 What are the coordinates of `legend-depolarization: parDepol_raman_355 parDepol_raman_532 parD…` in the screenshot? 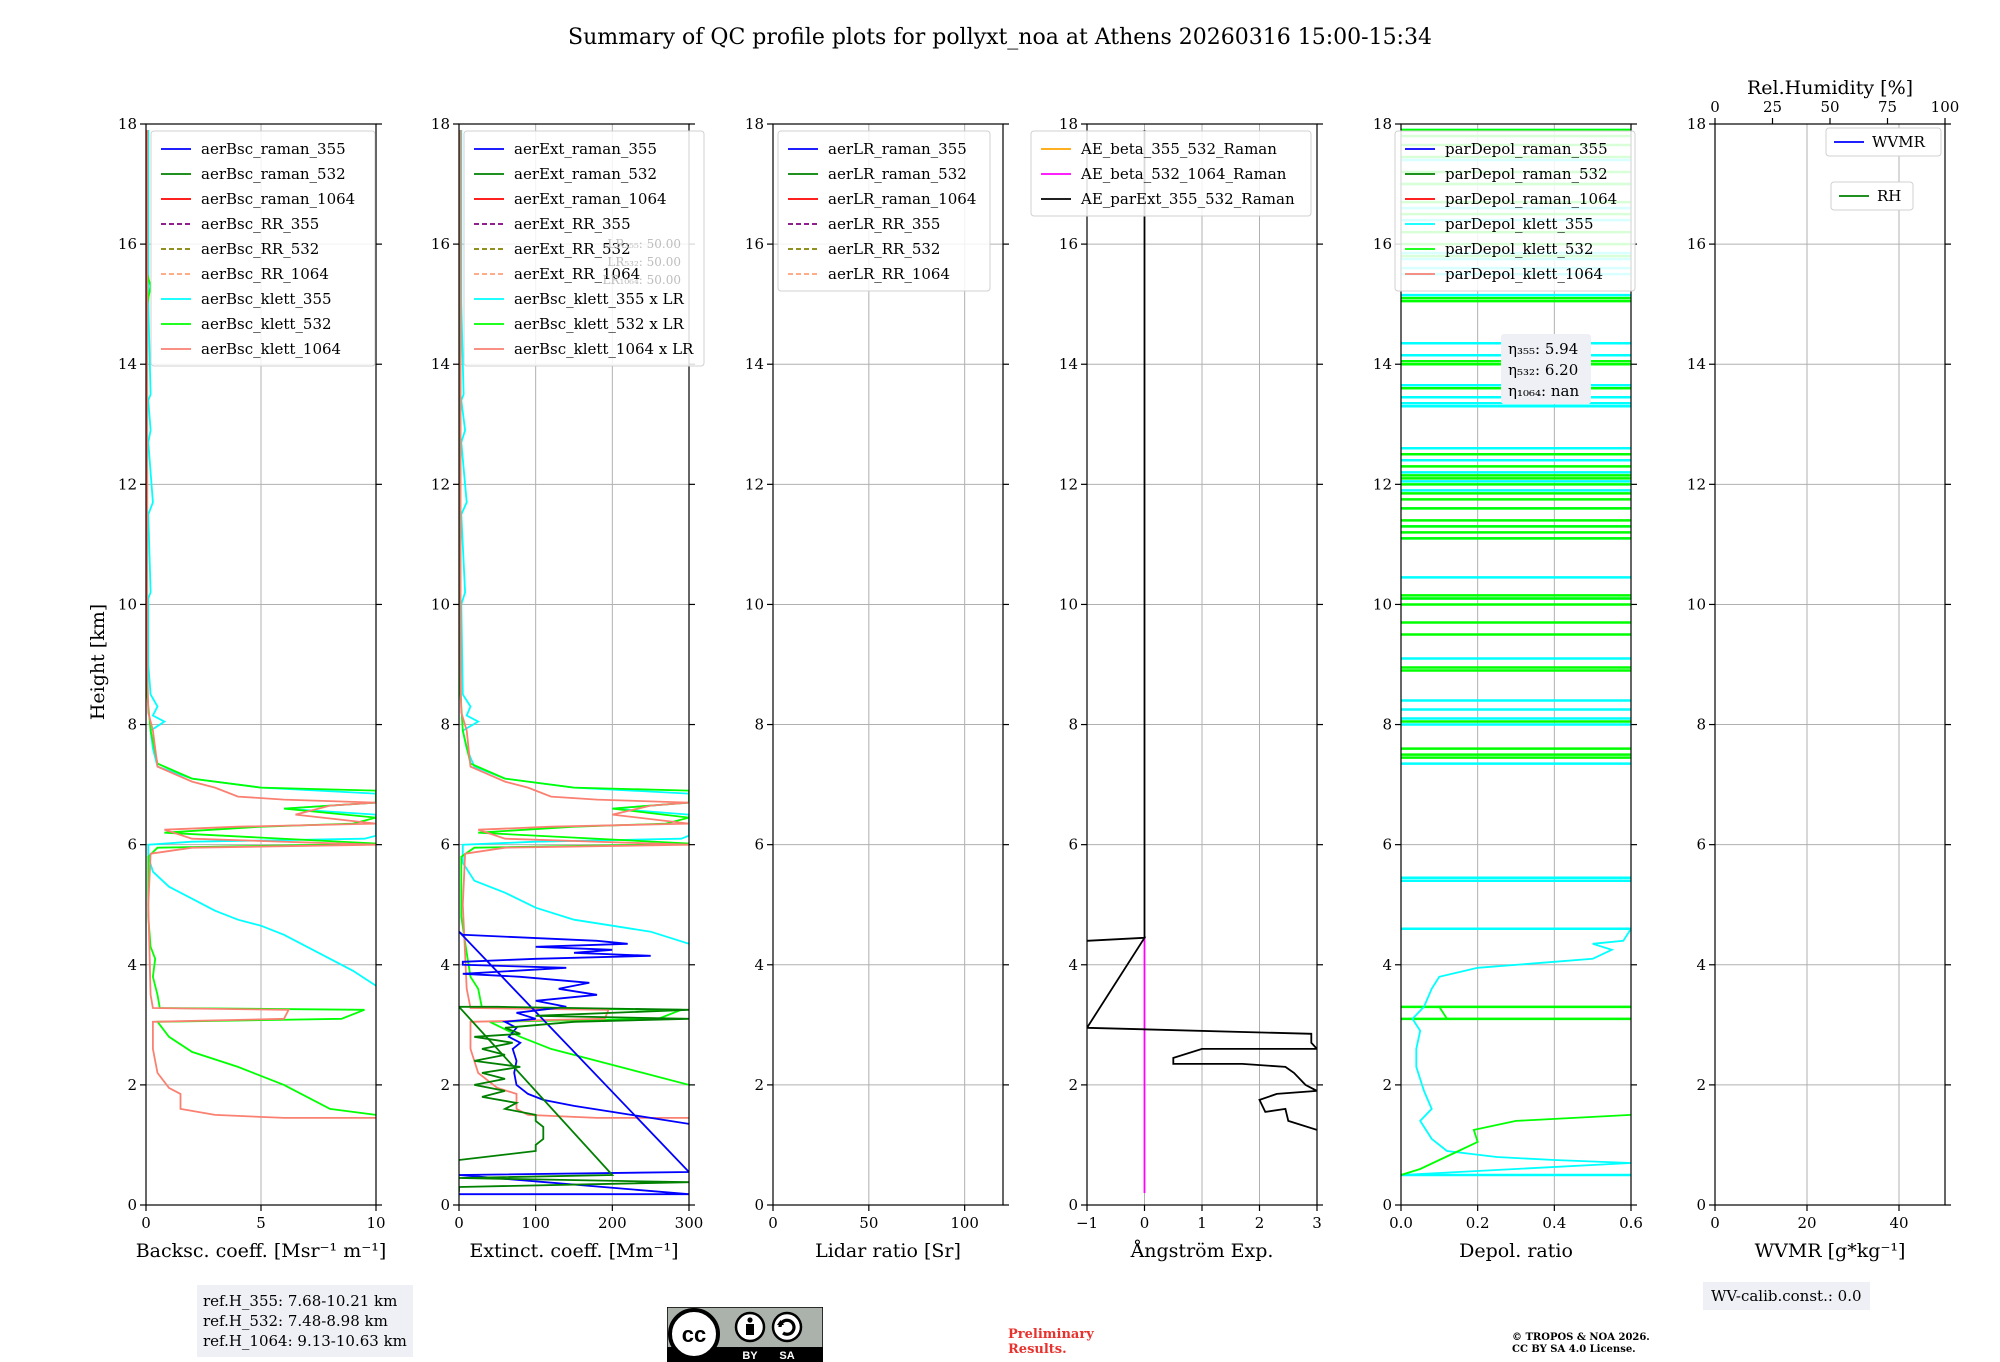 It's located at (1515, 211).